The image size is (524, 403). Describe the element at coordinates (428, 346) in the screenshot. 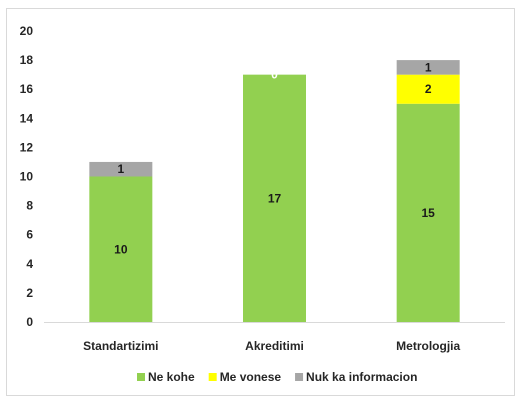

I see `category-label: Metrologjia` at that location.